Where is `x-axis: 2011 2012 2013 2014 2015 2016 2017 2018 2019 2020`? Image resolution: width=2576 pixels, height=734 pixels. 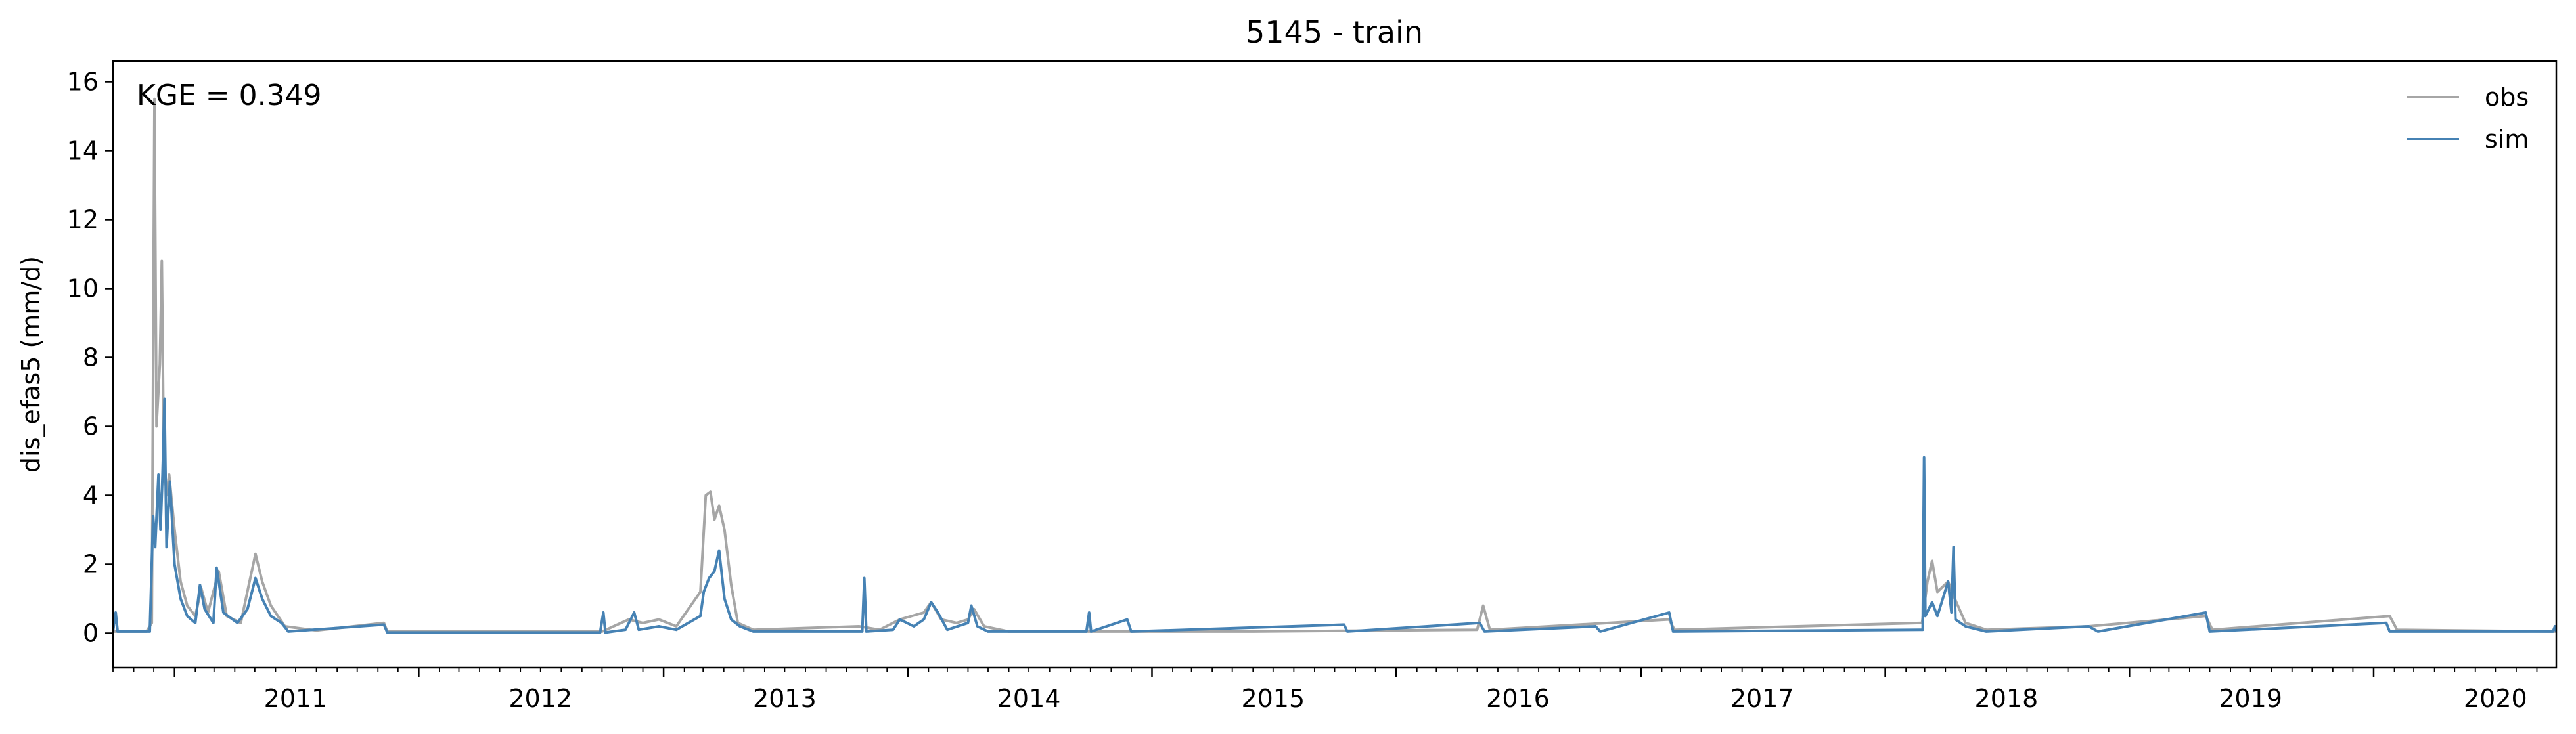
x-axis: 2011 2012 2013 2014 2015 2016 2017 2018 2019 2020 is located at coordinates (1325, 690).